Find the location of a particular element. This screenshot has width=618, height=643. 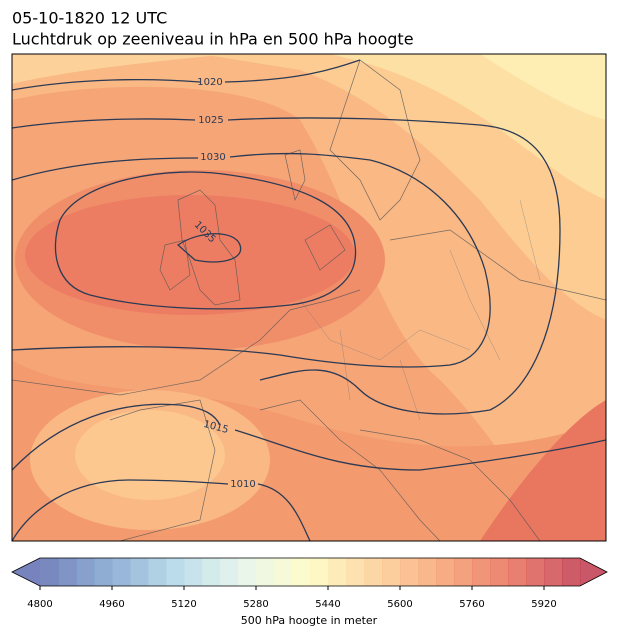

colorbar-tick-label: 5120 is located at coordinates (183, 604).